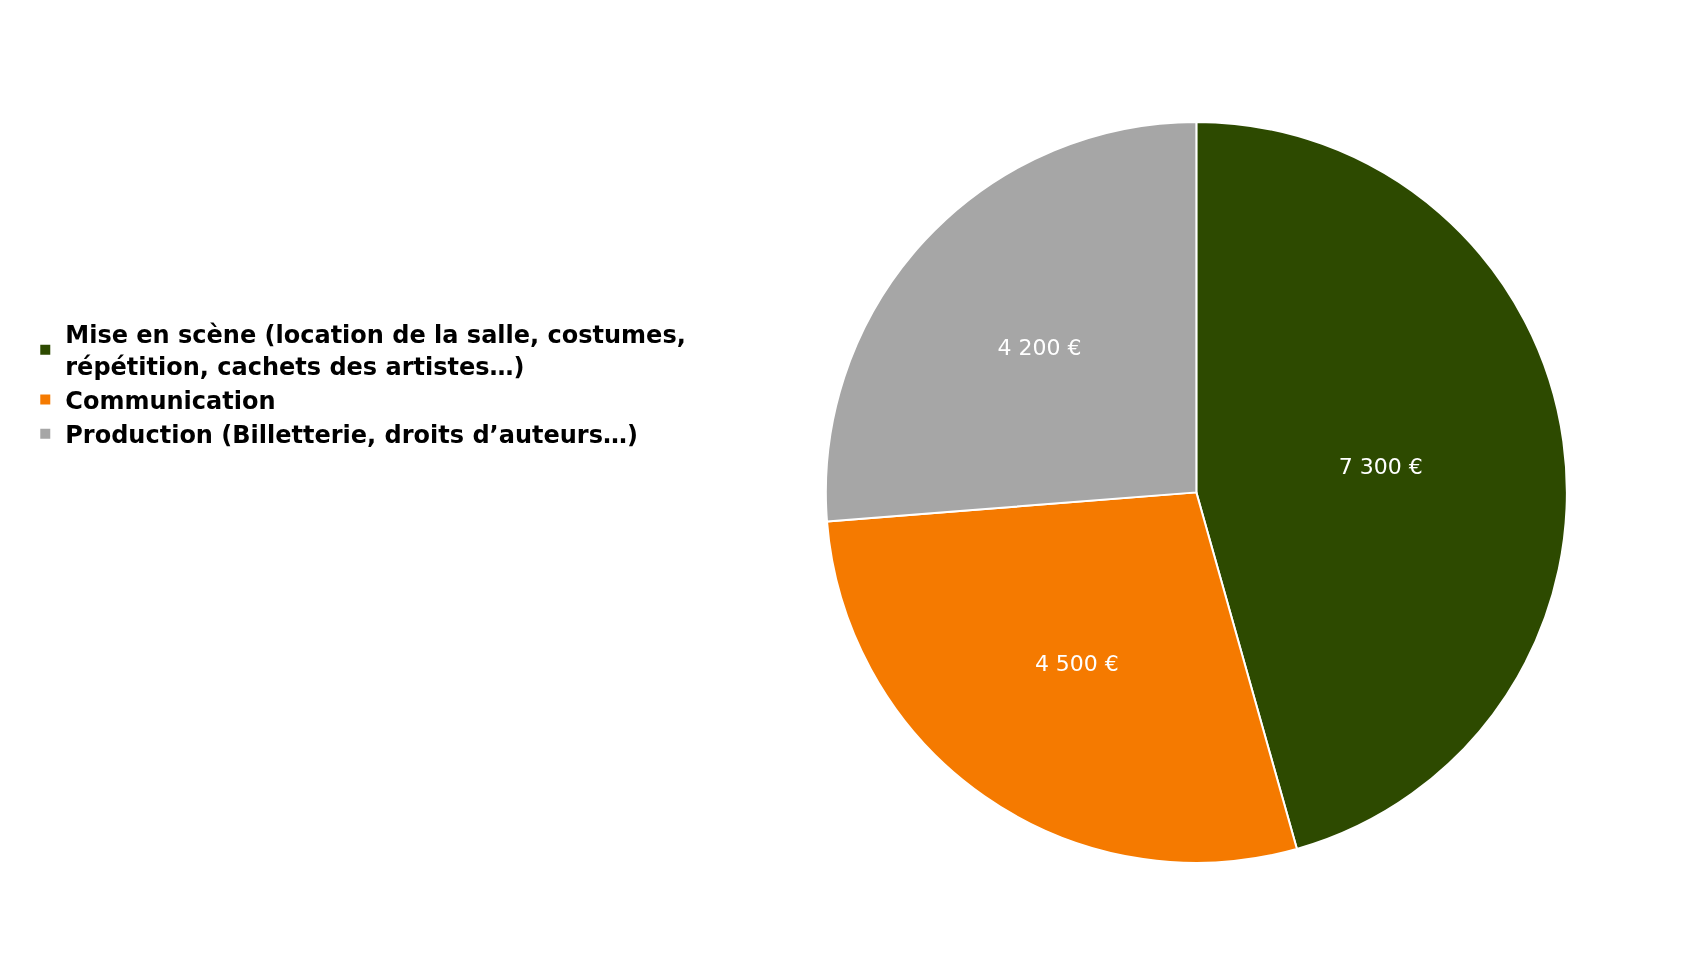 The height and width of the screenshot is (975, 1685). What do you see at coordinates (375, 351) in the screenshot?
I see `legend-label: Mise en scène (location de la salle, costumes, répétition, cachets des artistes…)` at bounding box center [375, 351].